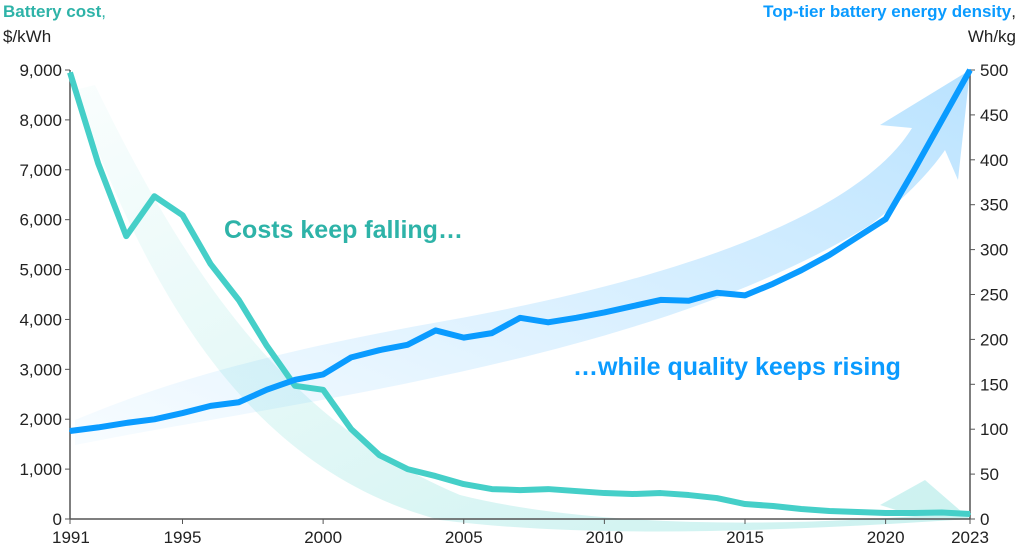  Describe the element at coordinates (989, 474) in the screenshot. I see `right-tick-label: 50` at that location.